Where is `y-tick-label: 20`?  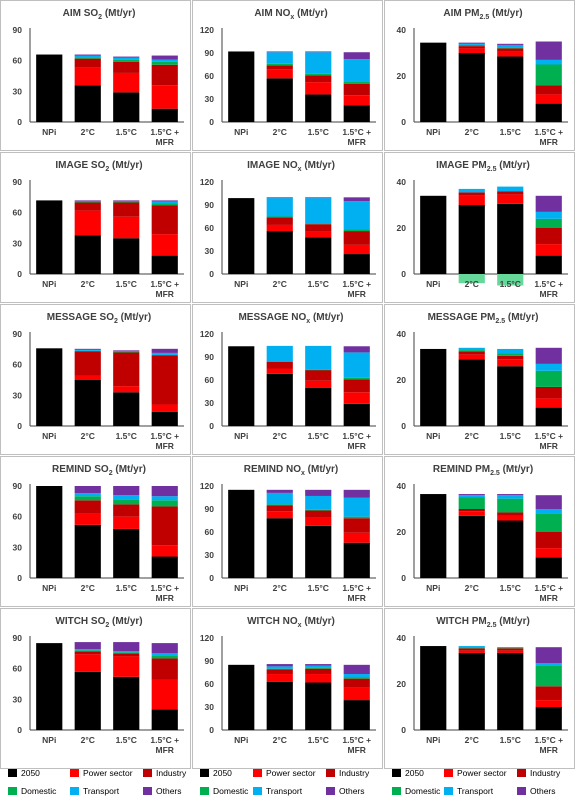
y-tick-label: 20 is located at coordinates (402, 684).